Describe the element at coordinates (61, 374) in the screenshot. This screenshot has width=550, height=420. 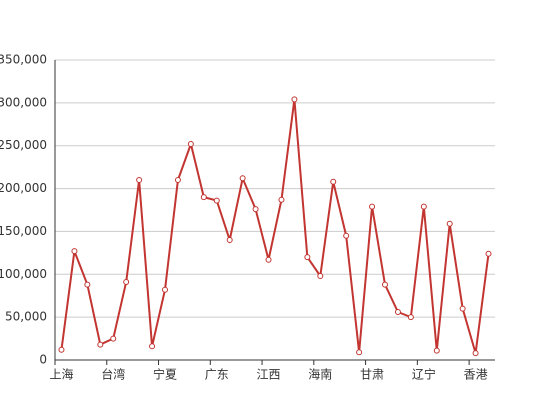
I see `x-tick-label: 上海` at that location.